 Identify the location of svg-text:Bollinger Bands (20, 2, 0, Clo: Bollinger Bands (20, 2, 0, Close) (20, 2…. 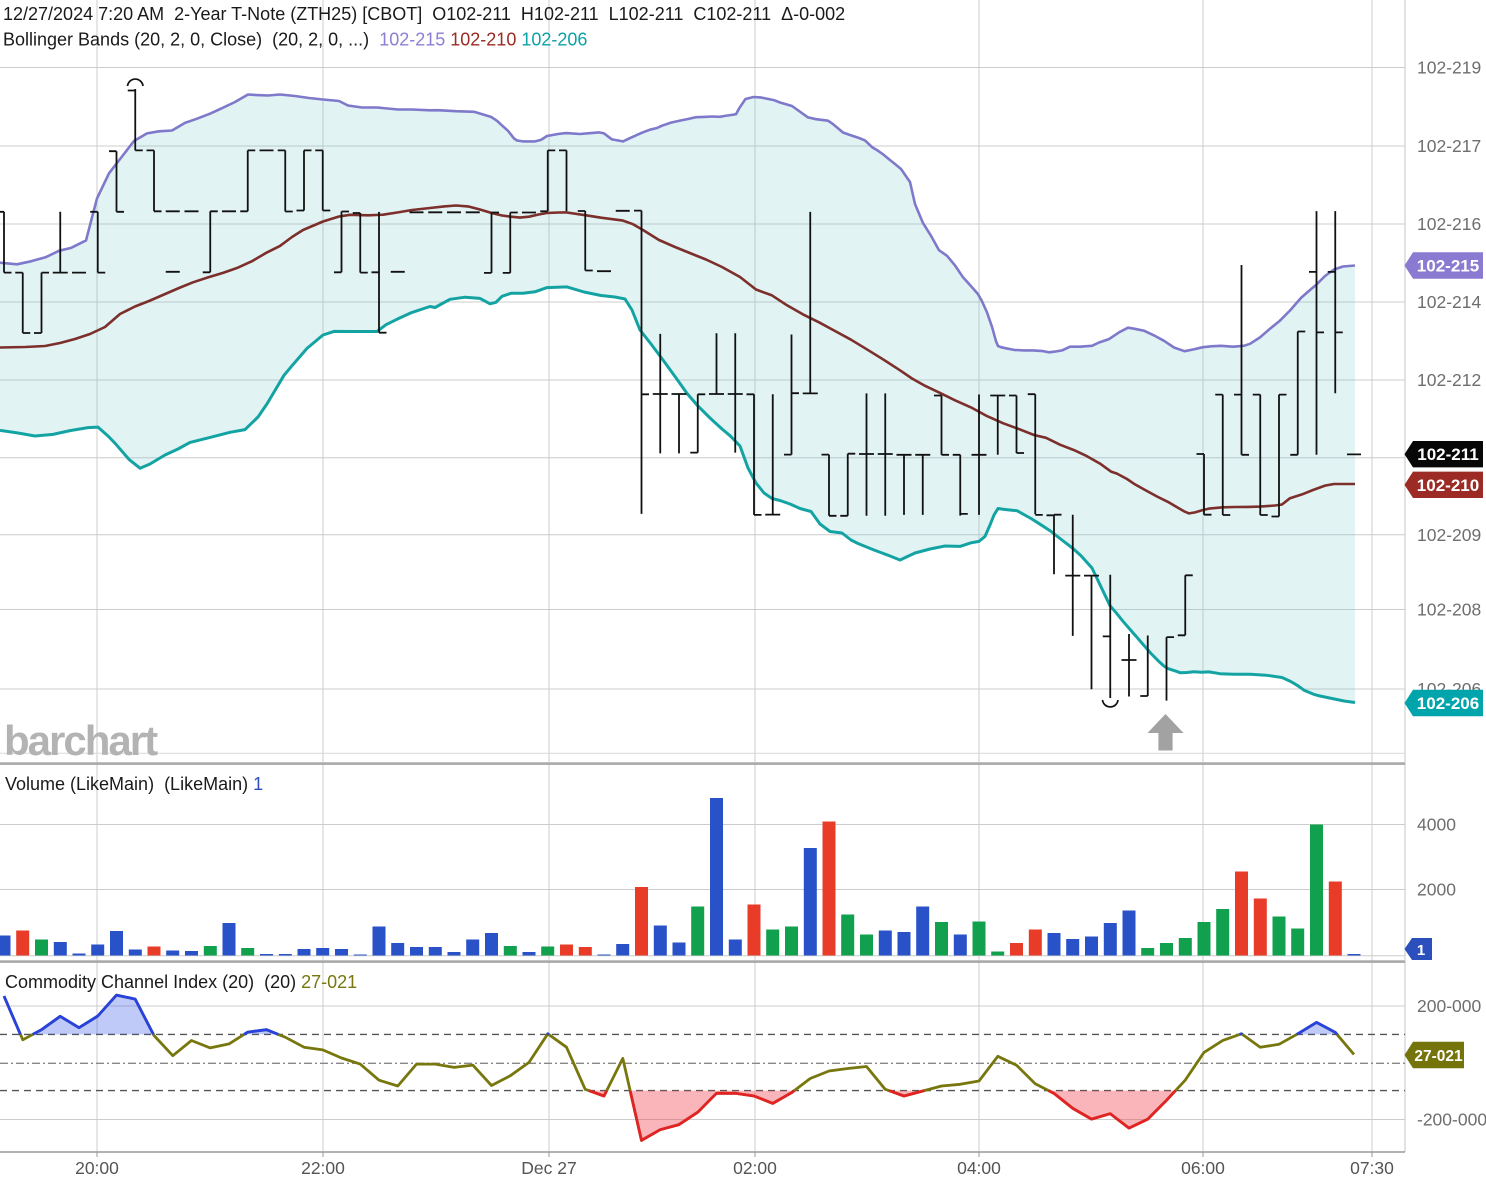
(295, 40).